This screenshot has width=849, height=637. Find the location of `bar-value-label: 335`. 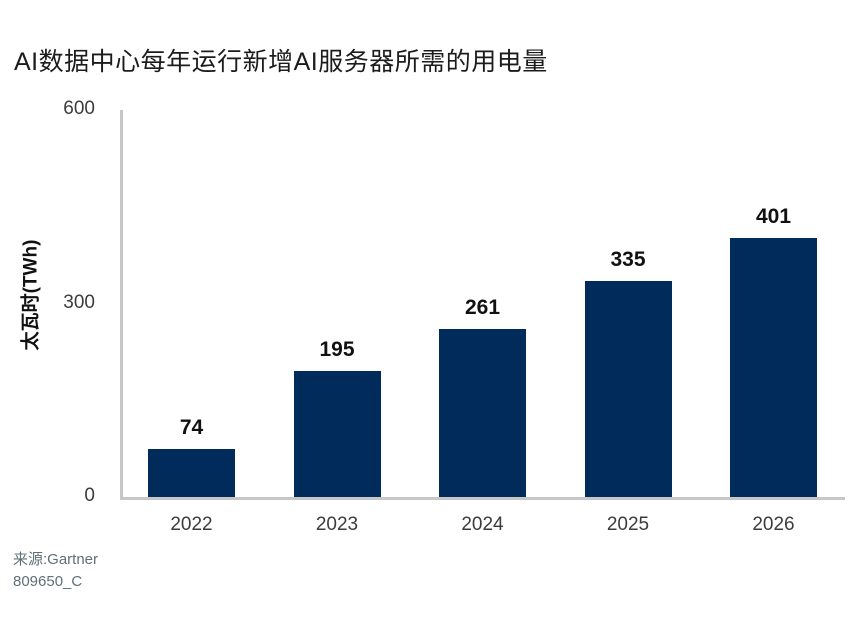

bar-value-label: 335 is located at coordinates (628, 259).